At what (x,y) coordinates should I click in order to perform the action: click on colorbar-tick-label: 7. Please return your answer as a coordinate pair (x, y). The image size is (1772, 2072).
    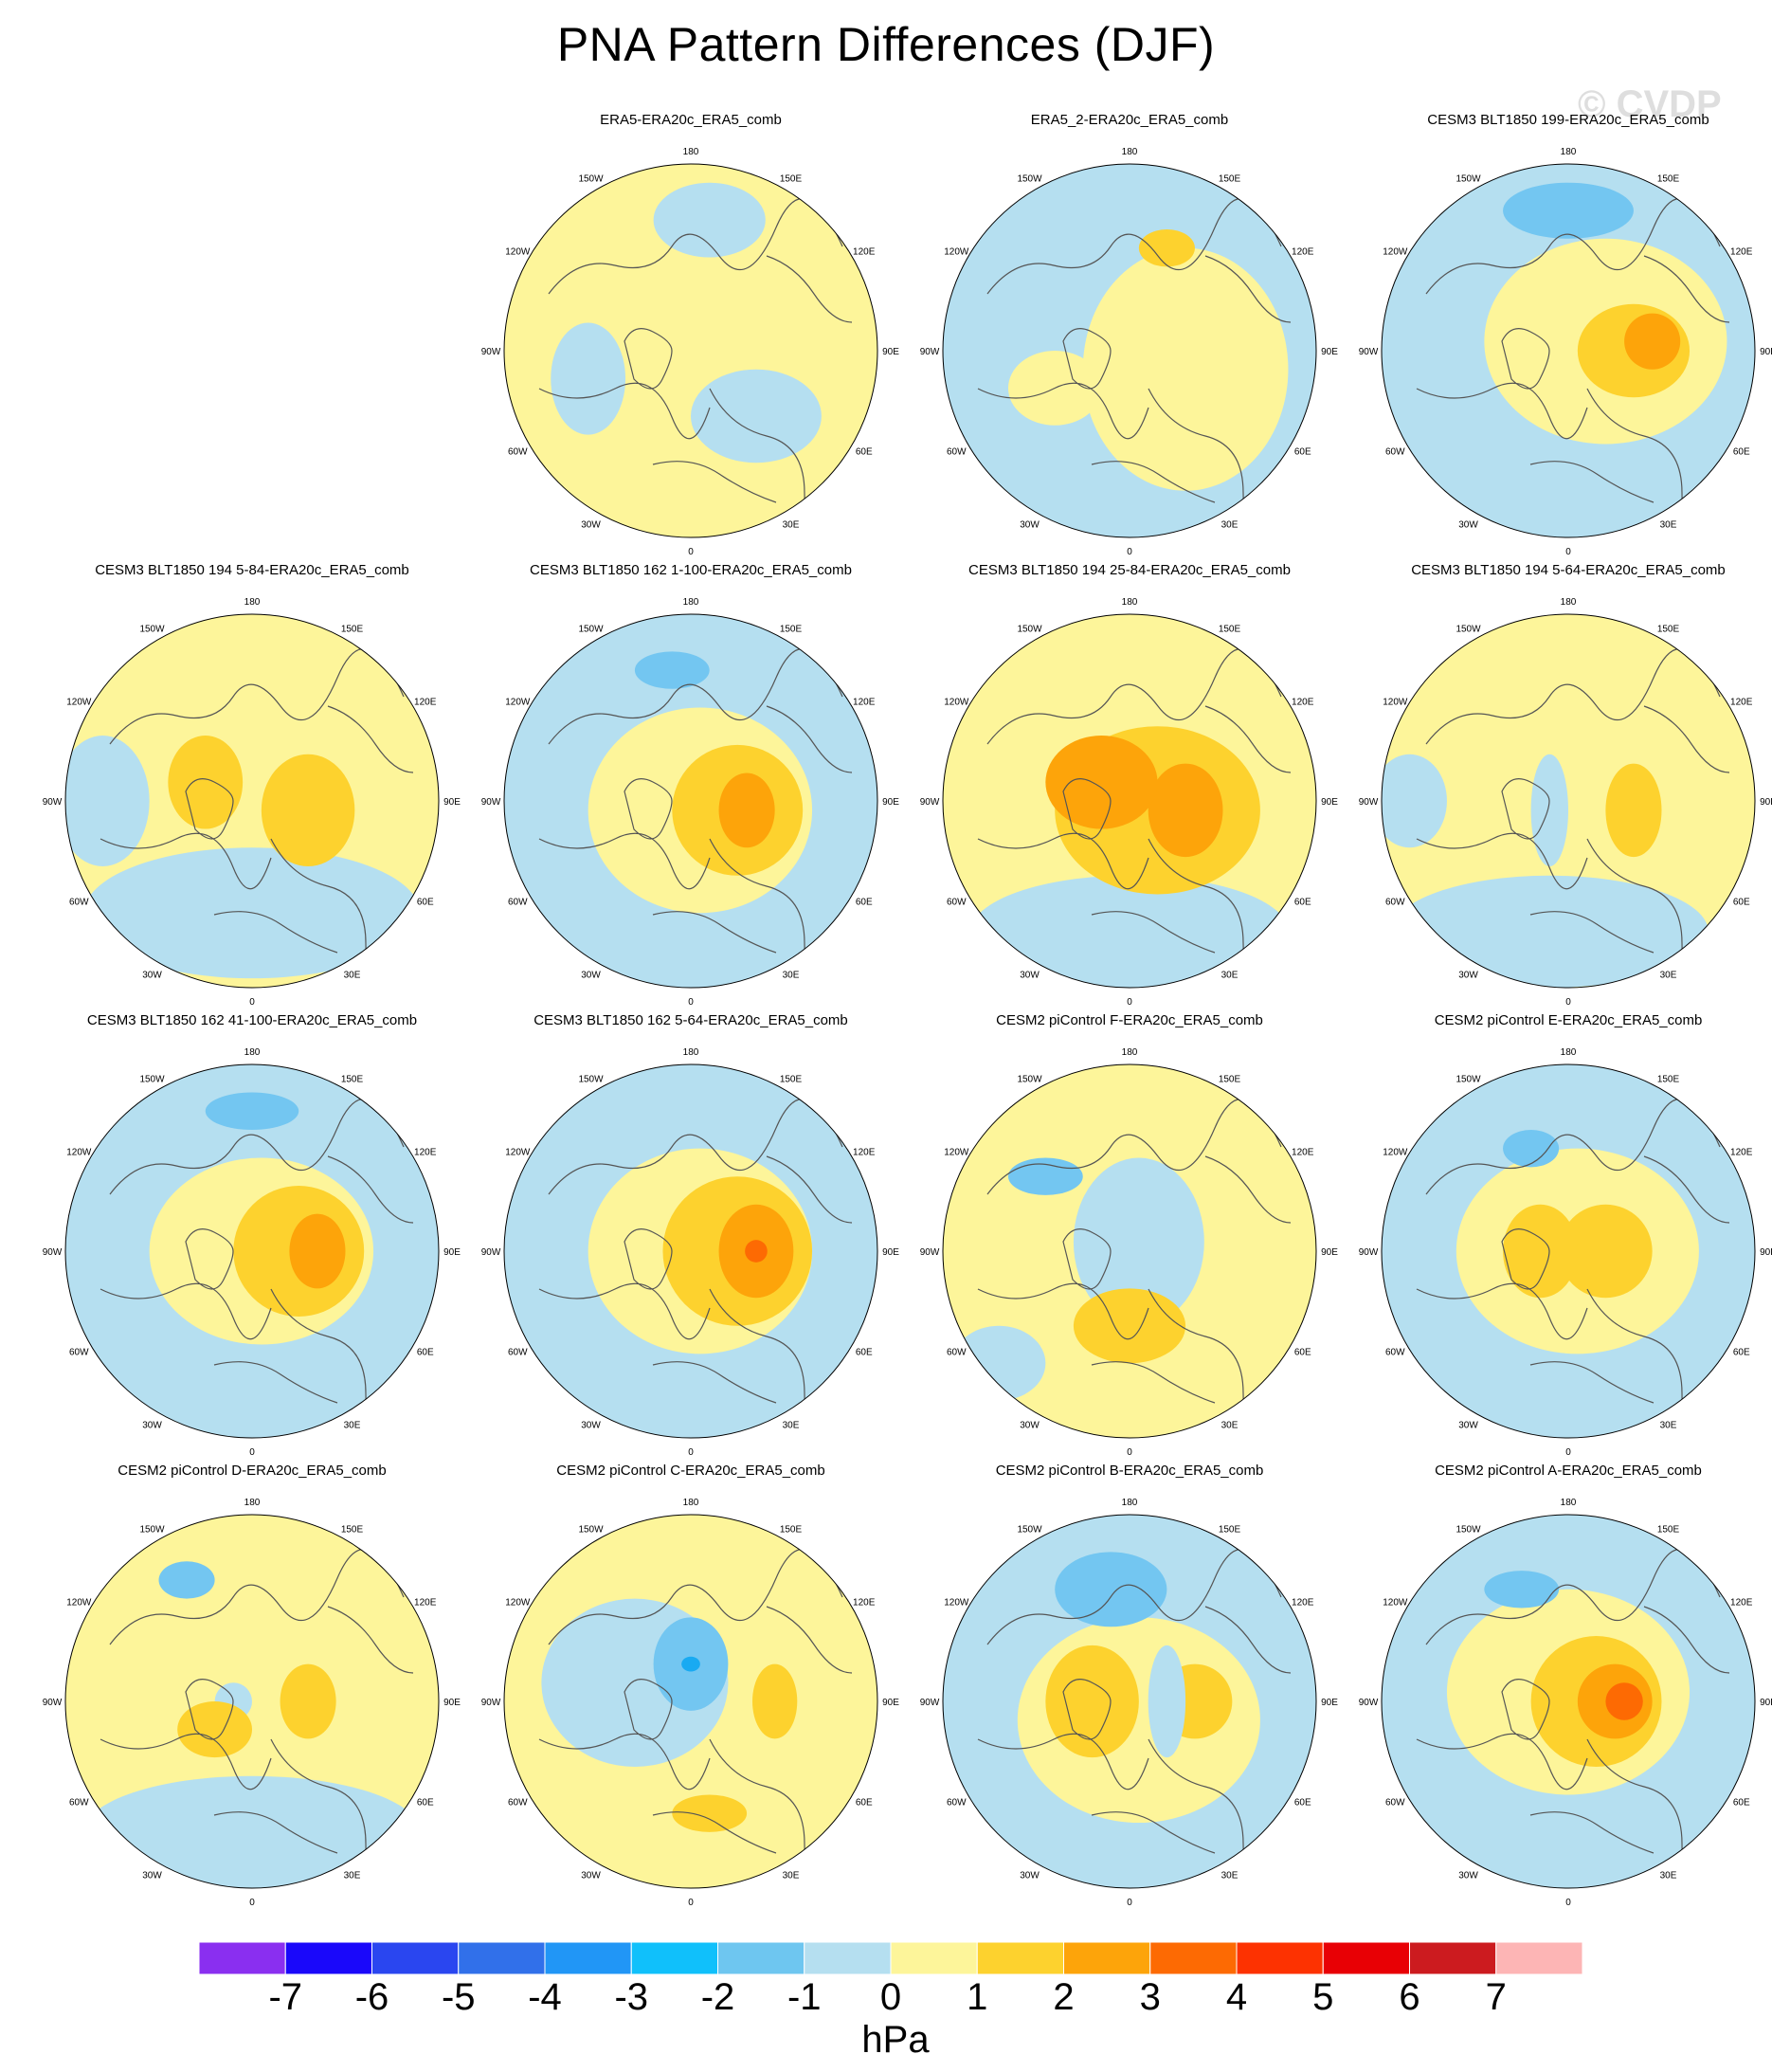
    Looking at the image, I should click on (1496, 1997).